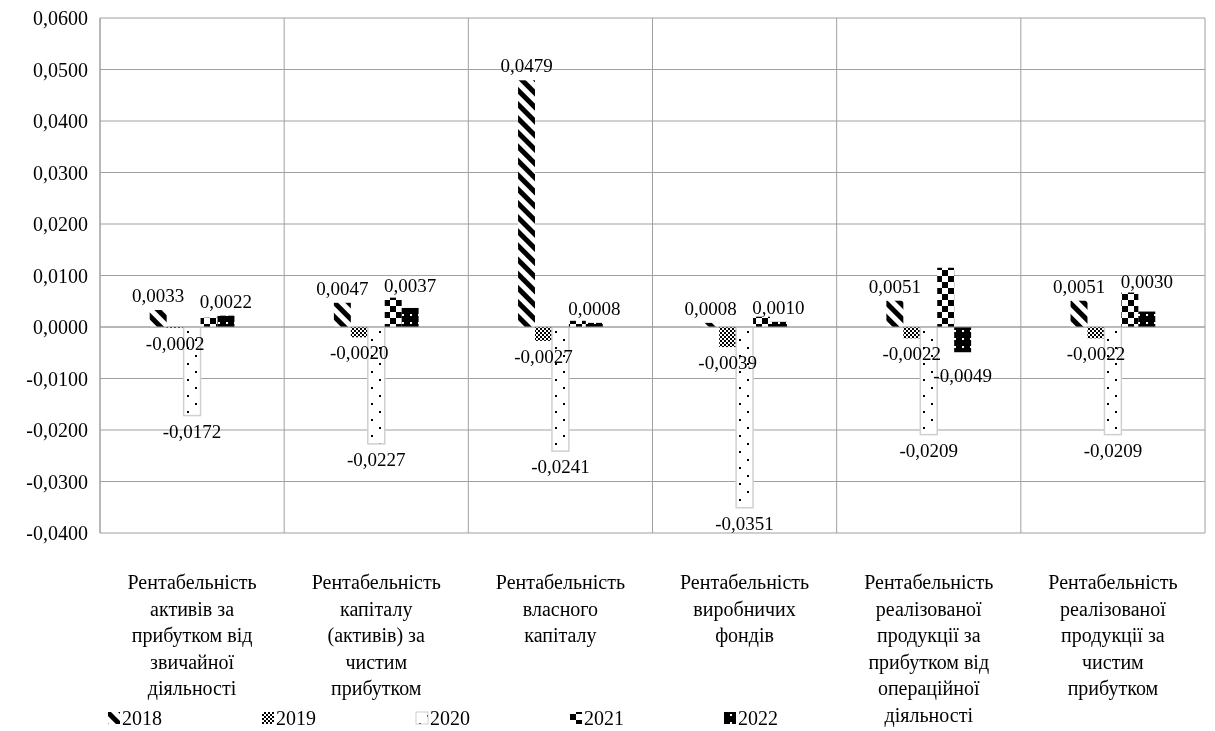 The width and height of the screenshot is (1215, 731). I want to click on data-label: 0,0479, so click(526, 66).